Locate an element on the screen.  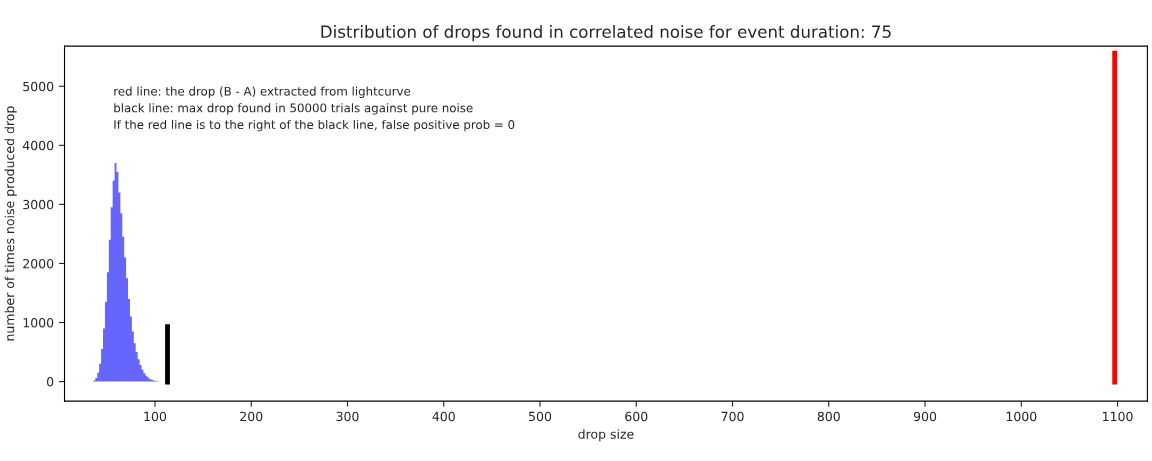
x-tick-label: 600 is located at coordinates (636, 416).